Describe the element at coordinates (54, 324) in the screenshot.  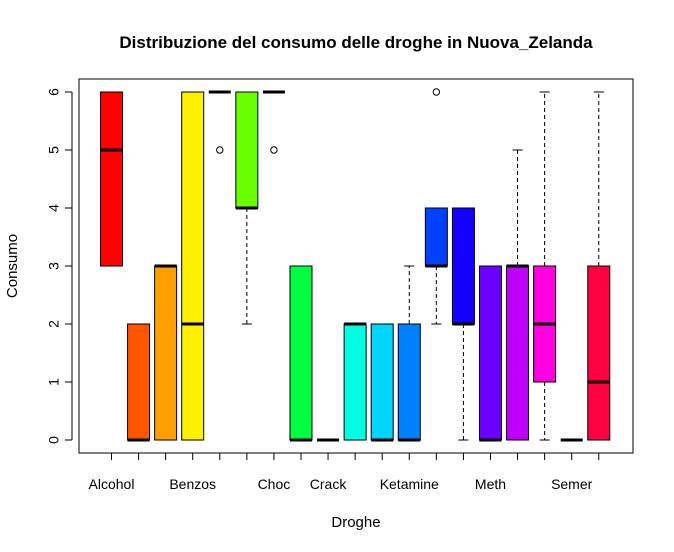
I see `y-tick-label: 2` at that location.